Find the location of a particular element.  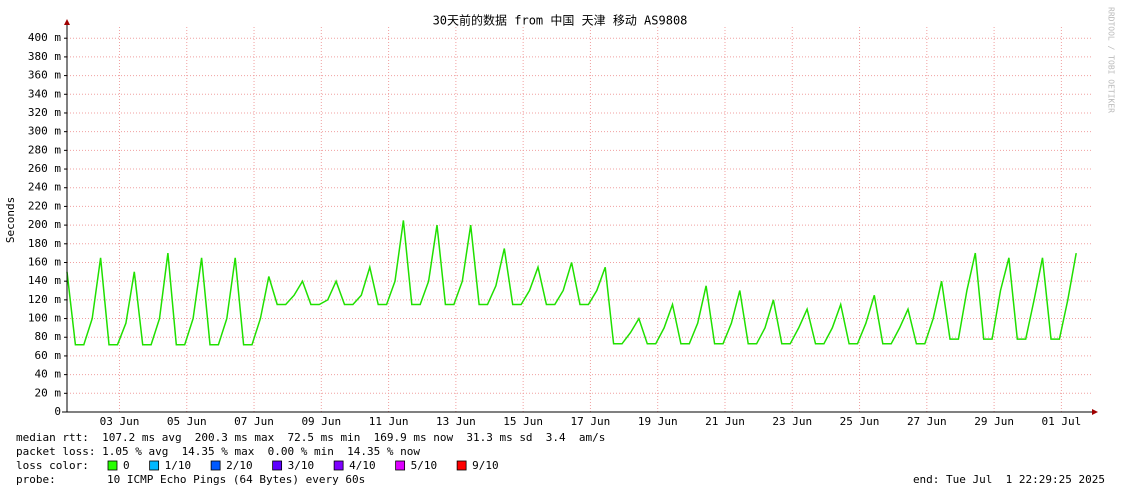

chart-title: 30天前的数据 from 中国 天津 移动 AS9808 is located at coordinates (560, 20).